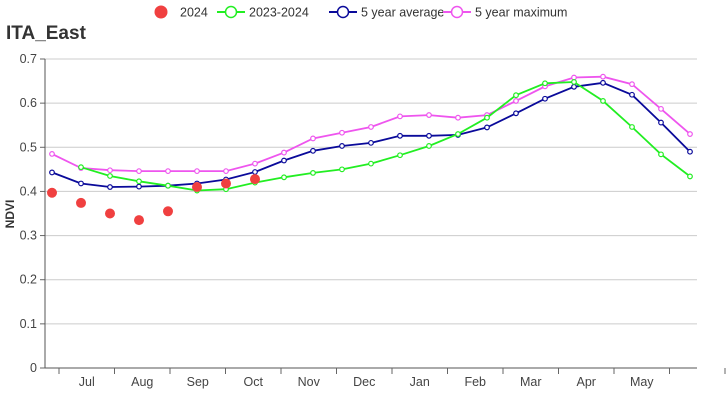 The image size is (726, 400). I want to click on x-tick-label: Sep, so click(198, 382).